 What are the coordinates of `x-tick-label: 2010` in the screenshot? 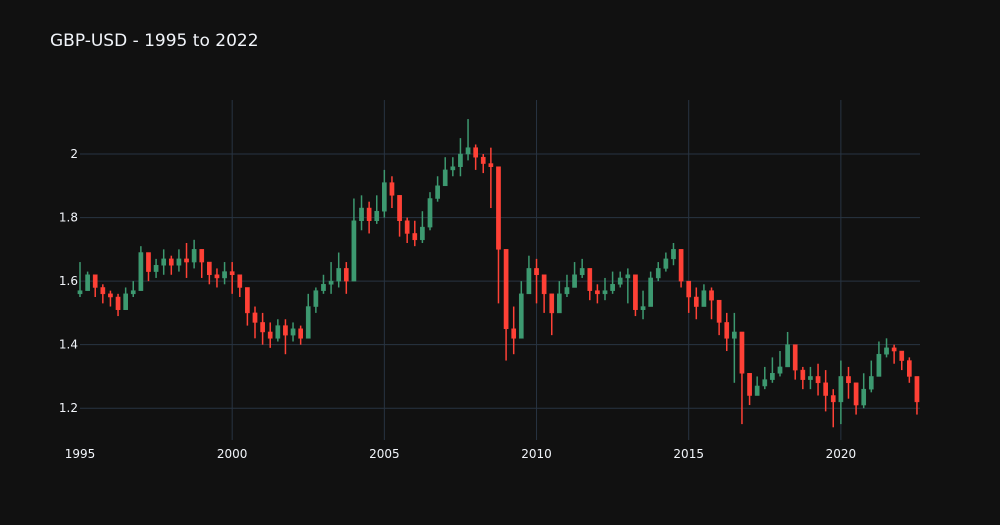 It's located at (536, 454).